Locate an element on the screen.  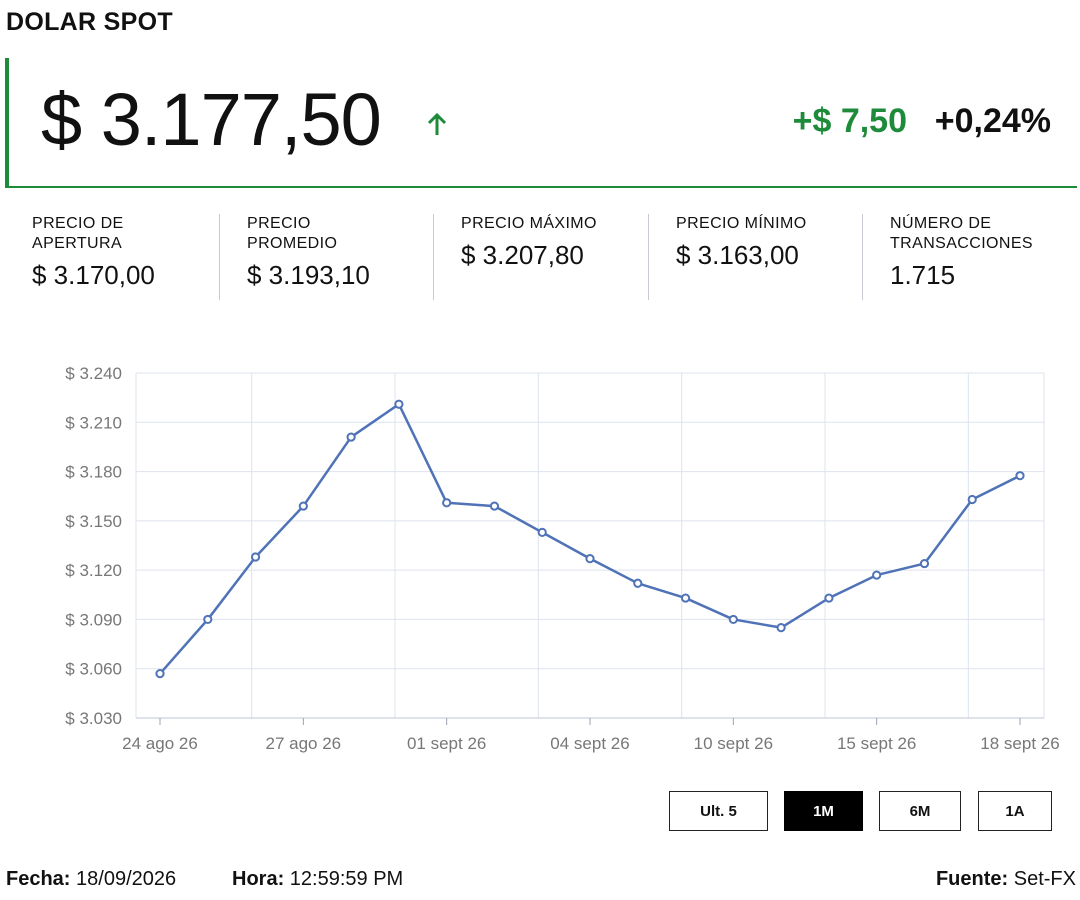
stat-label: PRECIO PROMEDIO is located at coordinates (292, 233).